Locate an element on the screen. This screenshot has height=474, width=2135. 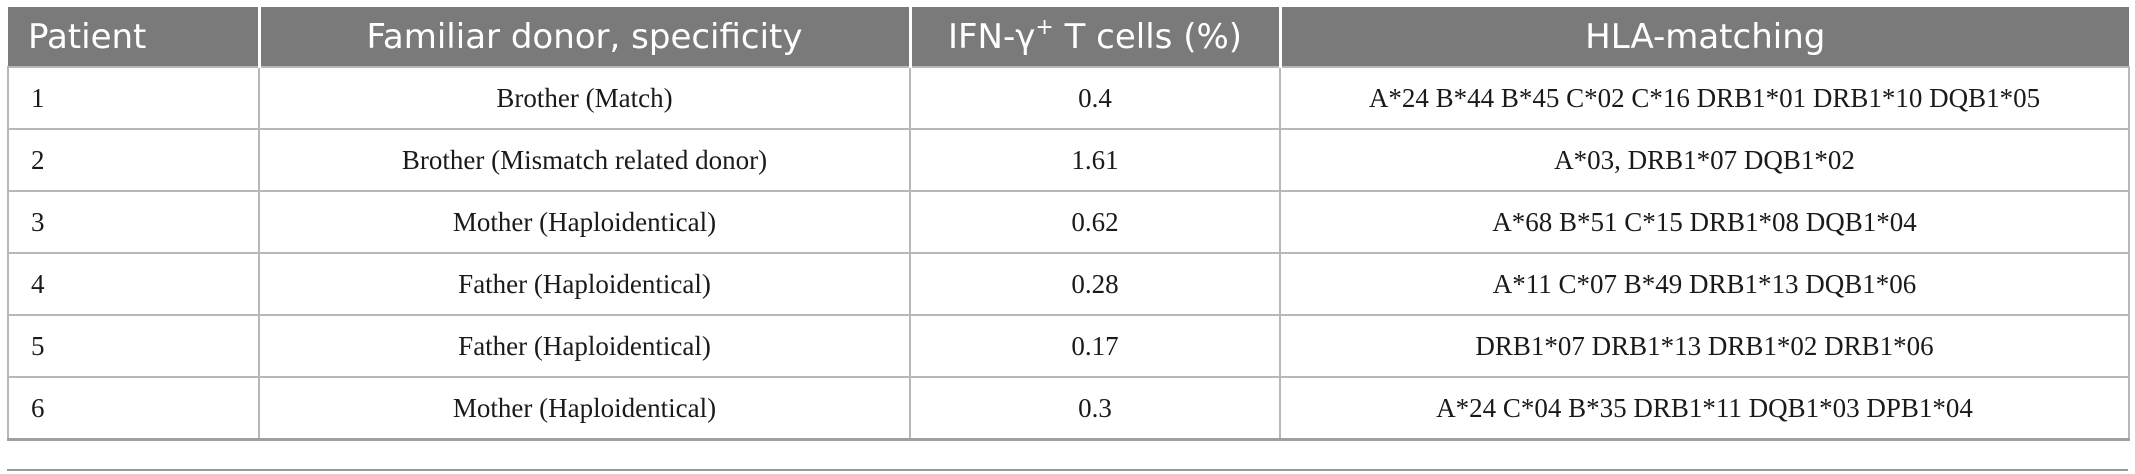
cell-hla: A*68 B*51 C*15 DRB1*08 DQB1*04 is located at coordinates (1704, 222).